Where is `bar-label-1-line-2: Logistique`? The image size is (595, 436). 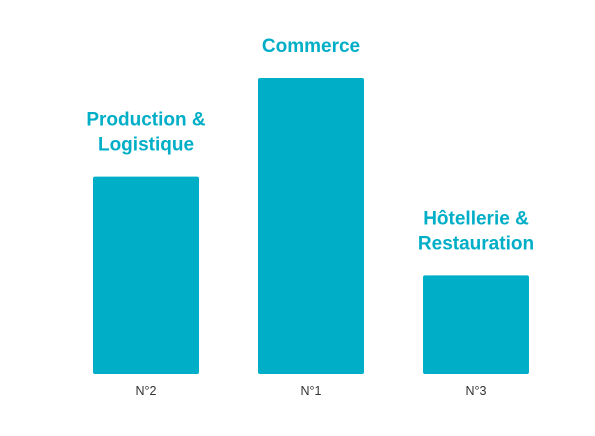
bar-label-1-line-2: Logistique is located at coordinates (146, 145).